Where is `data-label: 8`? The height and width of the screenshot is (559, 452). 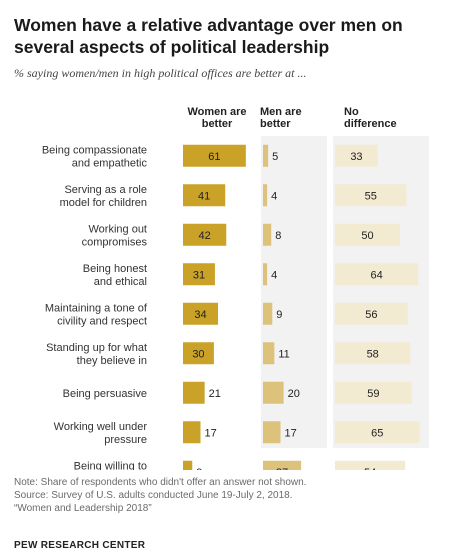 data-label: 8 is located at coordinates (278, 236).